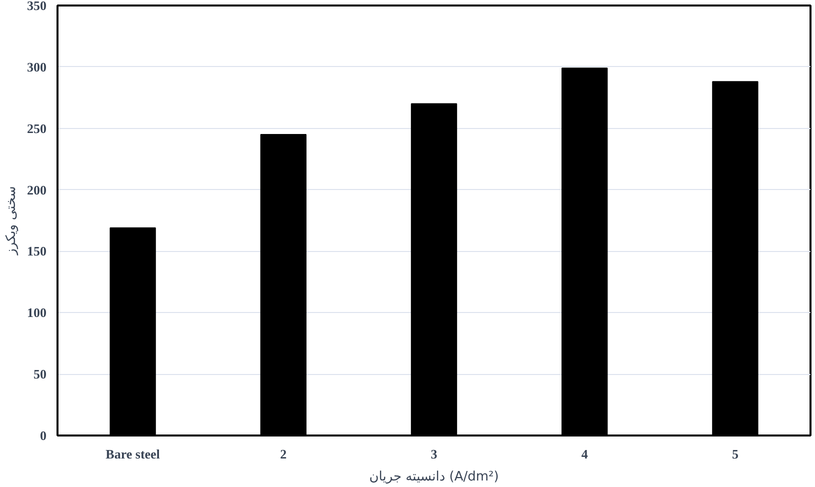  I want to click on x-tick-label: 5, so click(735, 454).